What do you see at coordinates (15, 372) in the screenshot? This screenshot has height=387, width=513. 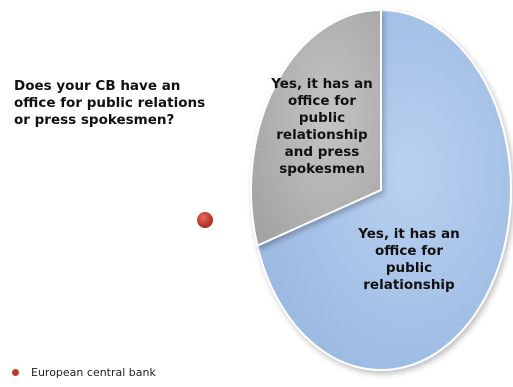 I see `legend-marker` at bounding box center [15, 372].